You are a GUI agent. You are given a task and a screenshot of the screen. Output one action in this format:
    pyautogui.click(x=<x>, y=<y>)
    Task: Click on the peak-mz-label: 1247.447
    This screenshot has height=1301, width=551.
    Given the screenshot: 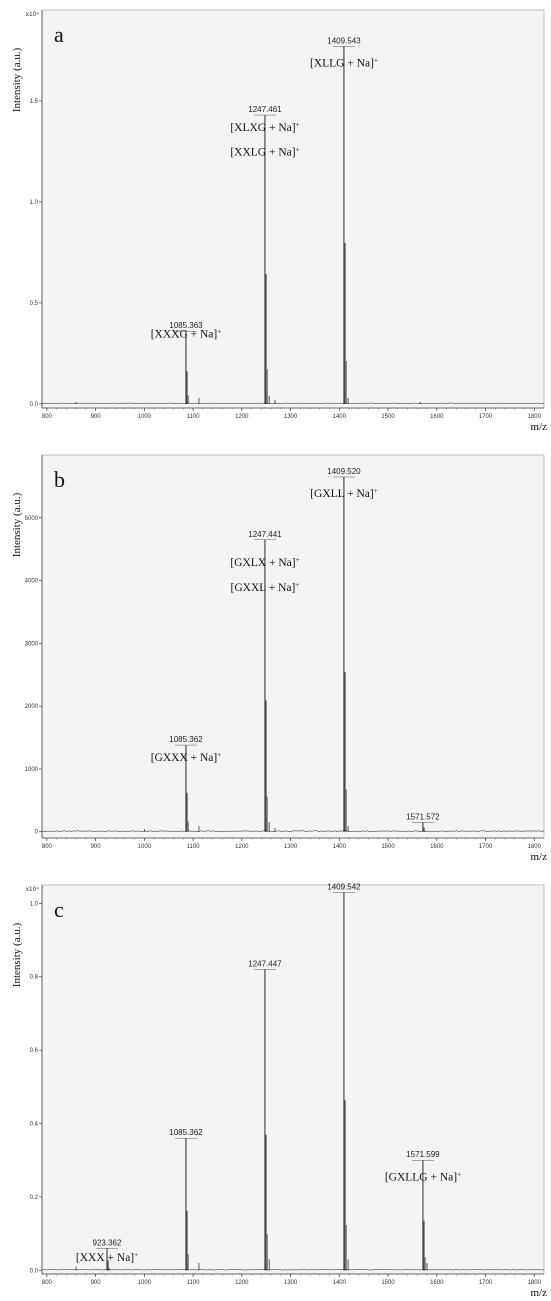 What is the action you would take?
    pyautogui.click(x=265, y=963)
    